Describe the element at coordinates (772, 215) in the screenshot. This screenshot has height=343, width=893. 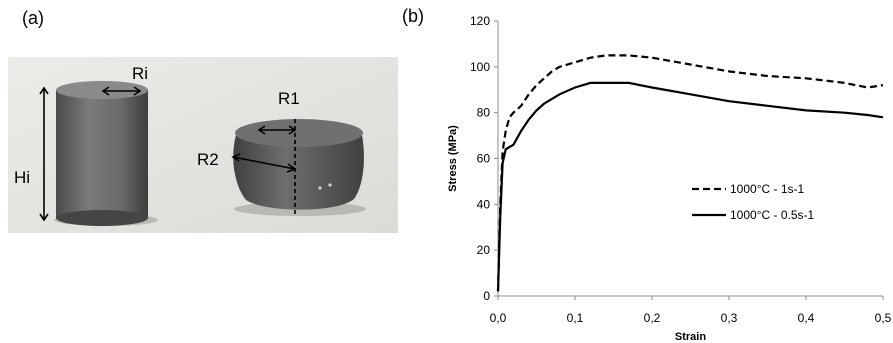
I see `legend-label-2: 1000°C - 0.5s-1` at that location.